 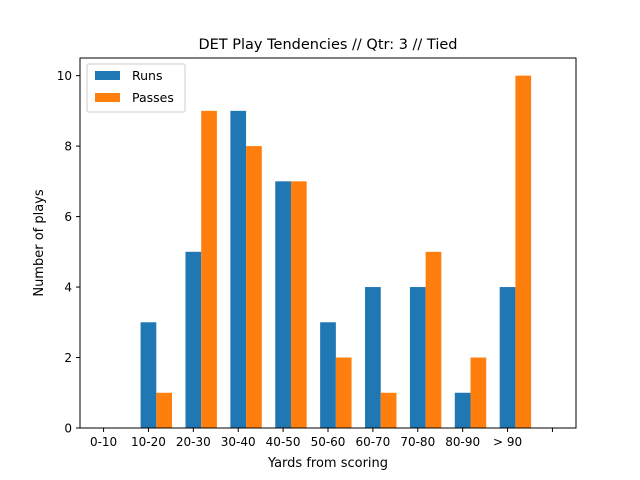 What do you see at coordinates (68, 147) in the screenshot?
I see `y-tick-label-8: 8` at bounding box center [68, 147].